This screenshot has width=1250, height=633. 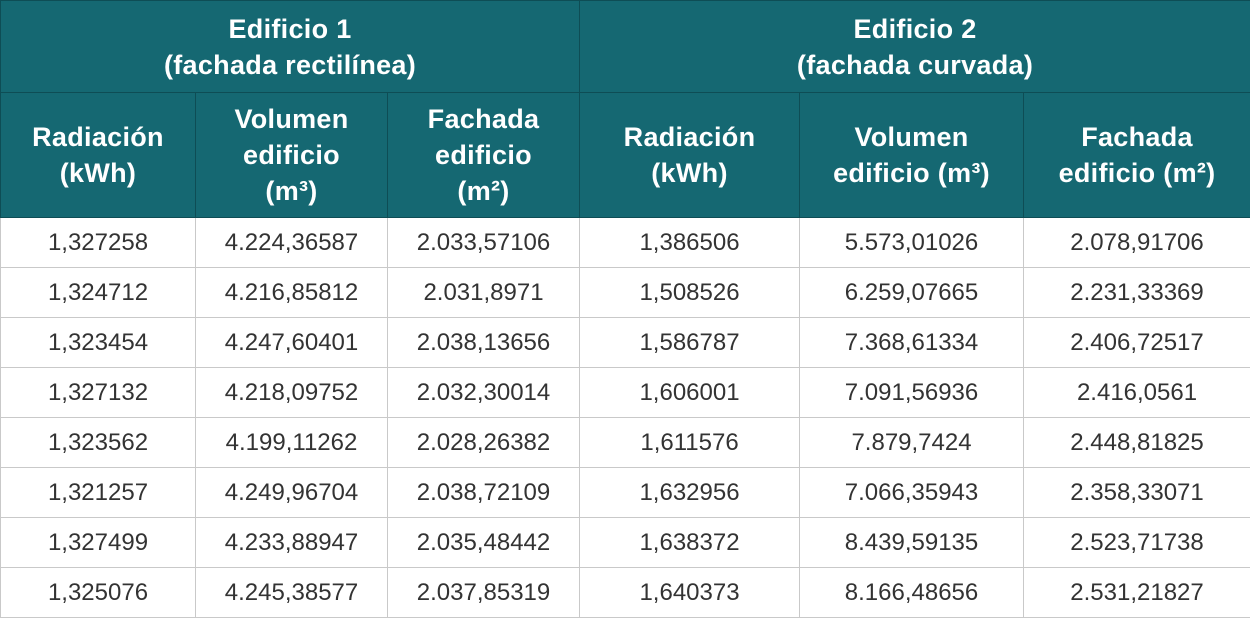 What do you see at coordinates (98, 242) in the screenshot?
I see `table-cell: 1,327258` at bounding box center [98, 242].